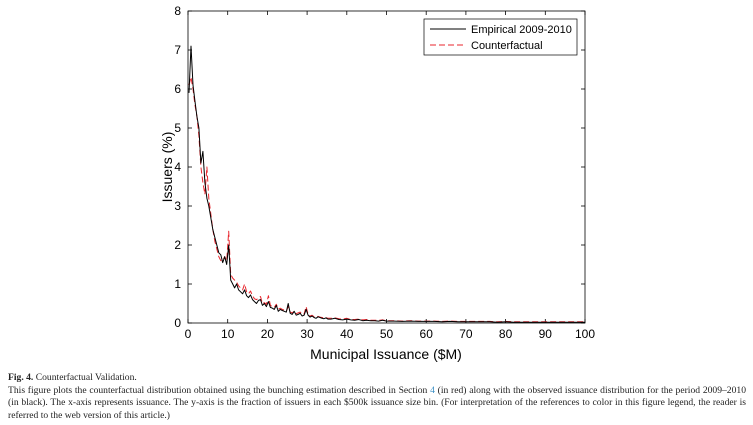 Image resolution: width=753 pixels, height=425 pixels. Describe the element at coordinates (228, 334) in the screenshot. I see `x-tick-label: 10` at that location.